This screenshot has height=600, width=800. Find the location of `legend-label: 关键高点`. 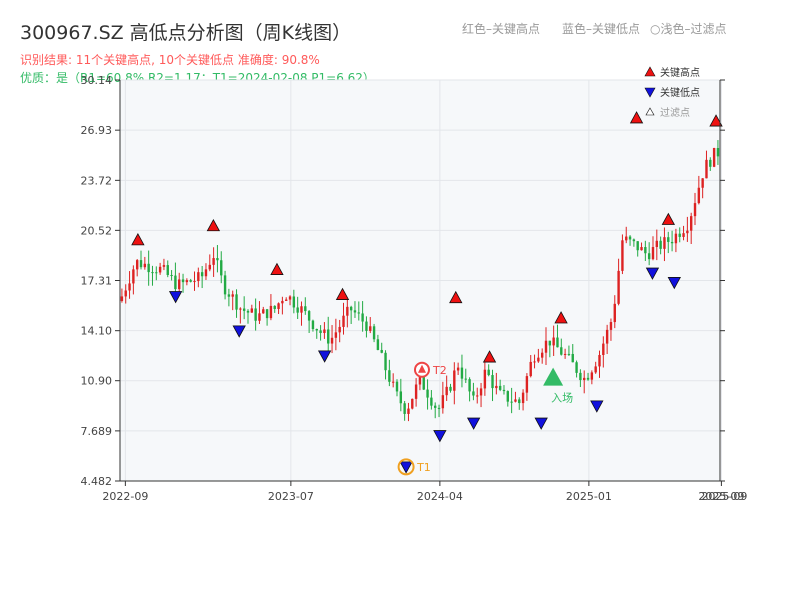

legend-label: 关键高点 is located at coordinates (680, 72).